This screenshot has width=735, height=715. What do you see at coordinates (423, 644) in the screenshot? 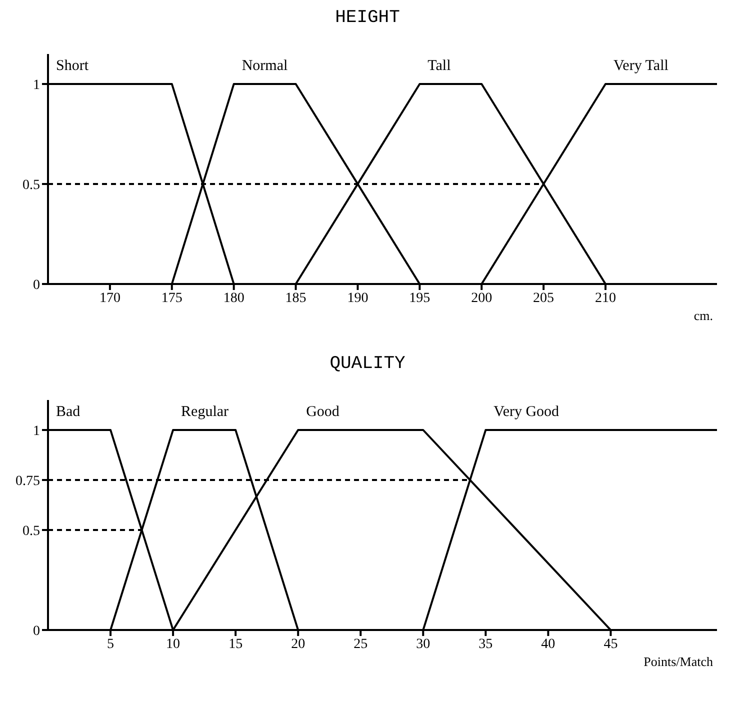
I see `x-tick-label: 30` at bounding box center [423, 644].